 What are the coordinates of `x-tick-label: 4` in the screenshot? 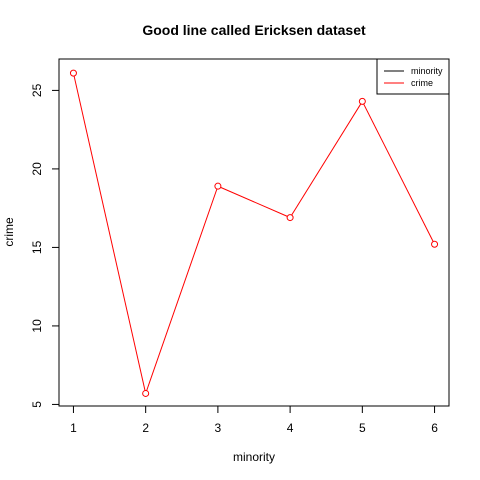 It's located at (290, 428).